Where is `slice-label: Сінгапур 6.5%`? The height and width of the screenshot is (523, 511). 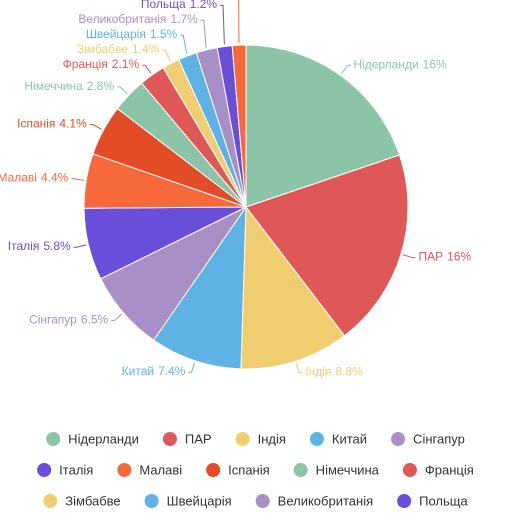 slice-label: Сінгапур 6.5% is located at coordinates (68, 320).